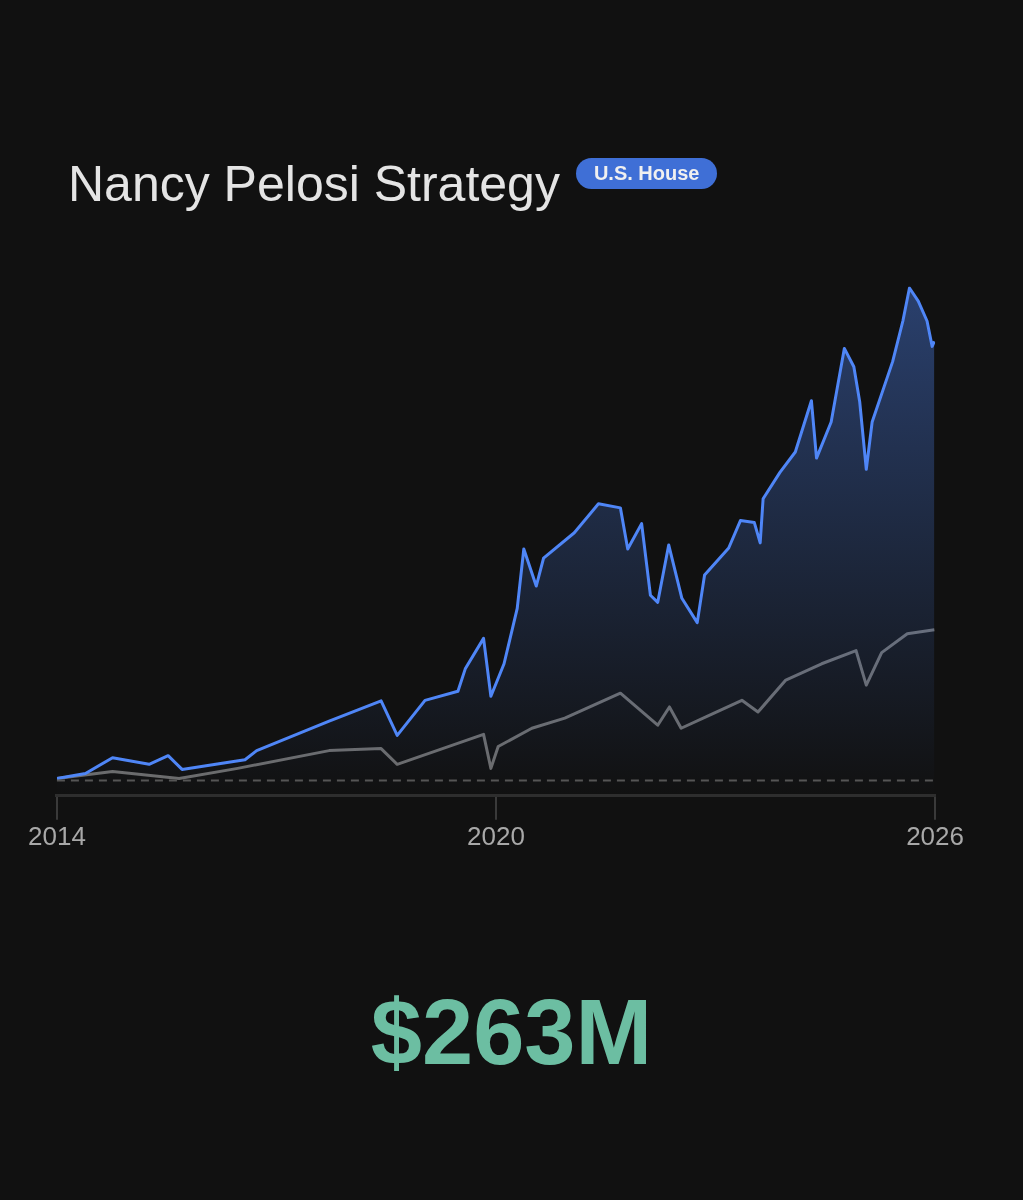 Image resolution: width=1023 pixels, height=1200 pixels. Describe the element at coordinates (496, 835) in the screenshot. I see `x-tick-label: 2020` at that location.